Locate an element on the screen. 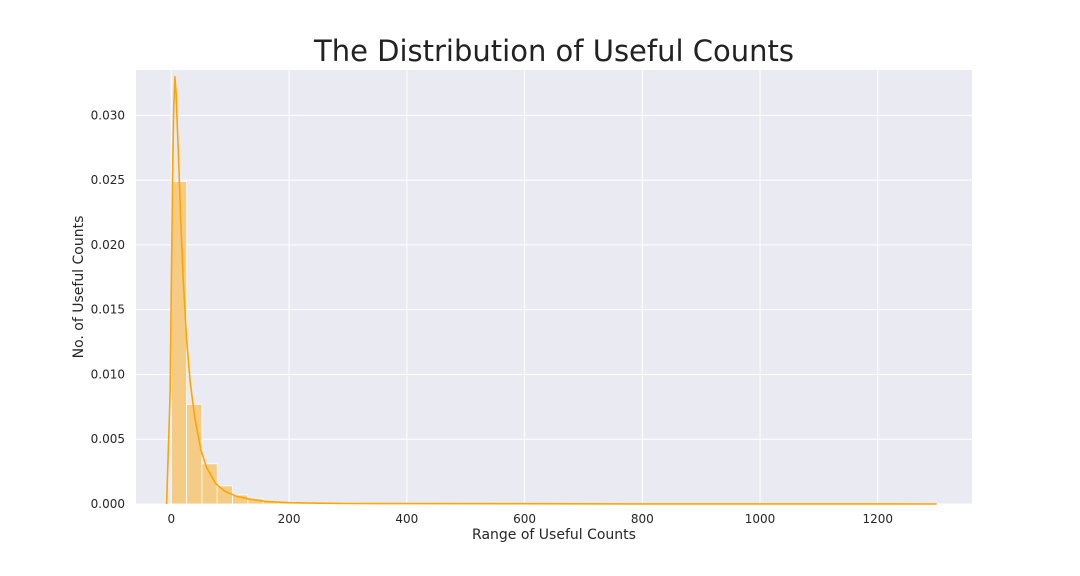 This screenshot has width=1080, height=576. chart-title: The Distribution of Useful Counts is located at coordinates (553, 51).